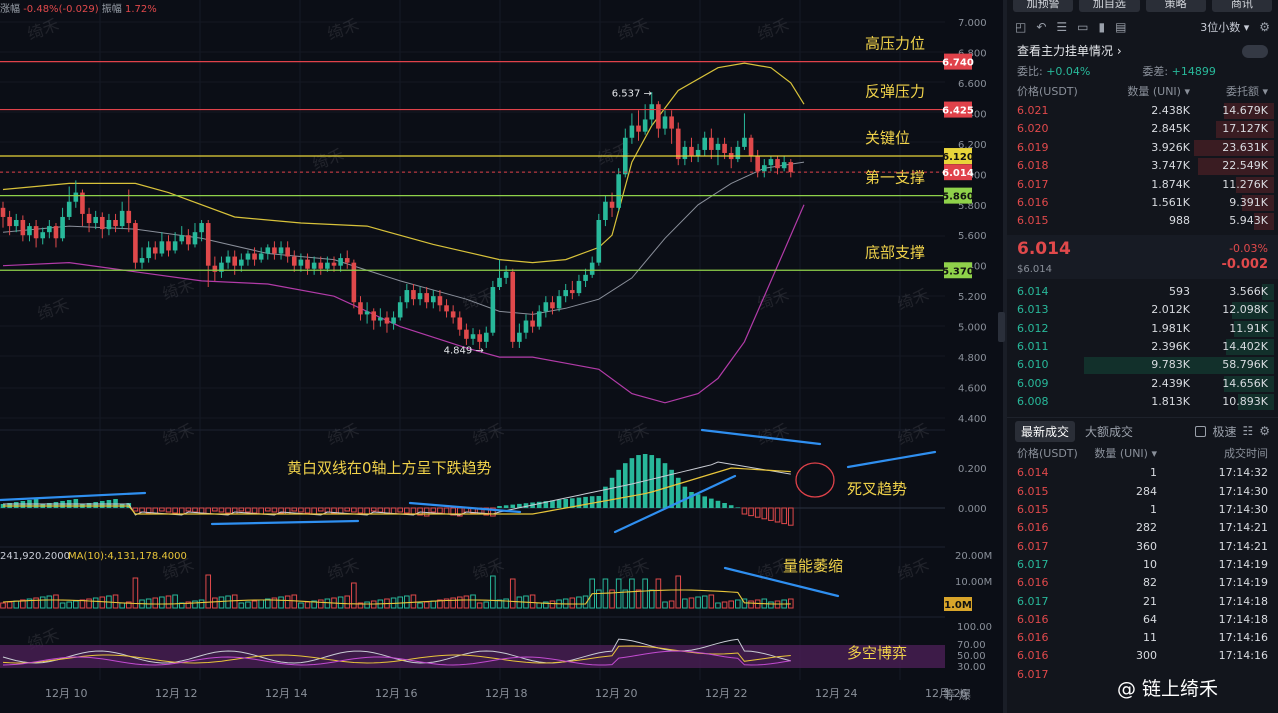 This screenshot has height=713, width=1278. I want to click on decimals-select: 3位小数 ▾, so click(1225, 27).